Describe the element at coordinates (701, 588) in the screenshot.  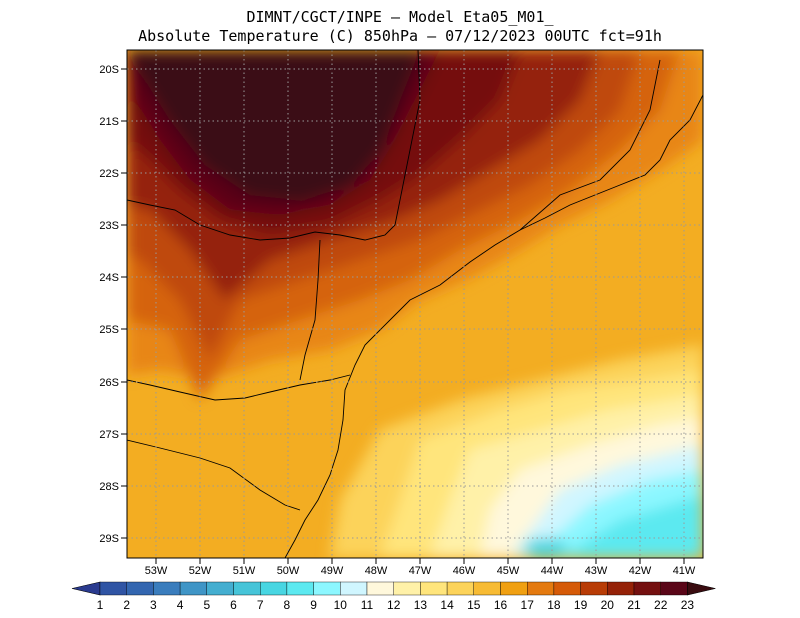
I see `colorbar-high-arrow` at that location.